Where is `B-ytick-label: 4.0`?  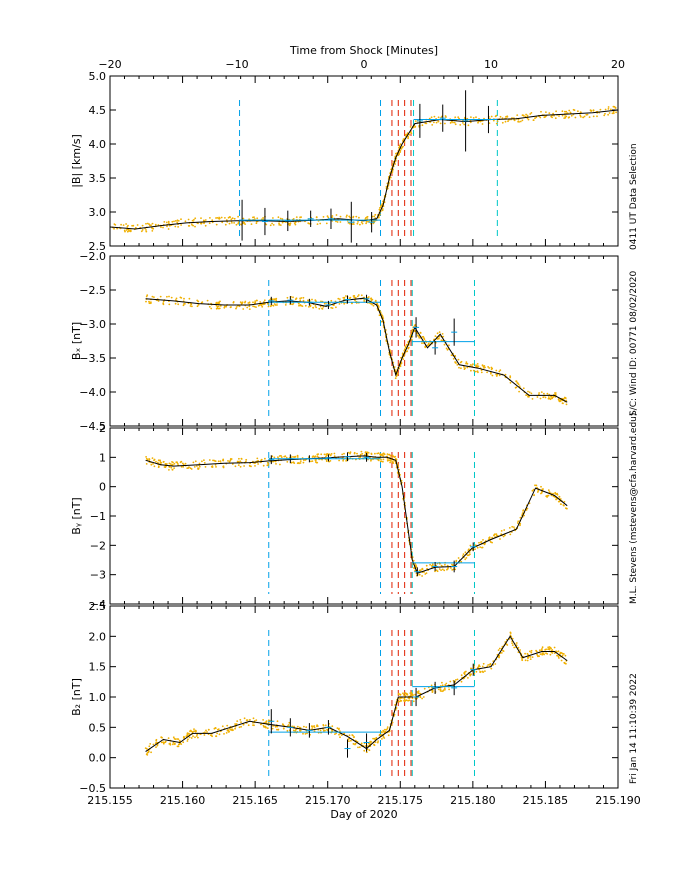 B-ytick-label: 4.0 is located at coordinates (98, 144).